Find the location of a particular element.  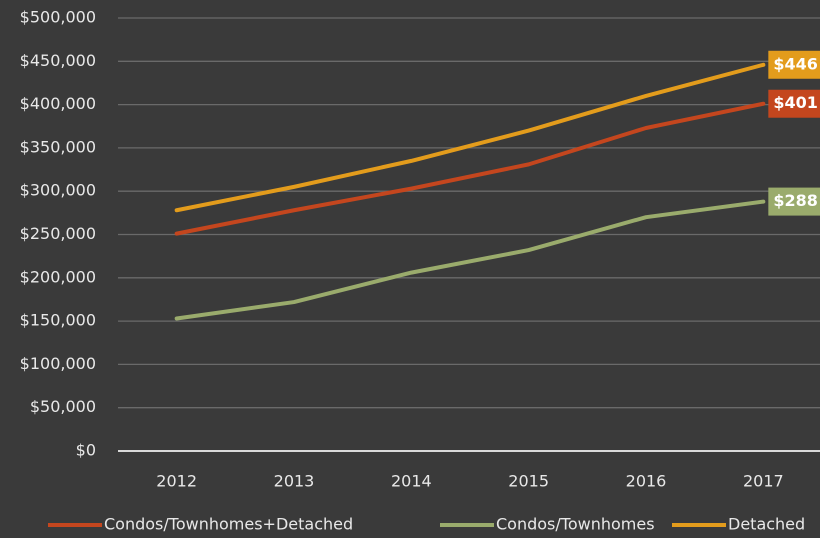

value-label: $446 is located at coordinates (795, 63).